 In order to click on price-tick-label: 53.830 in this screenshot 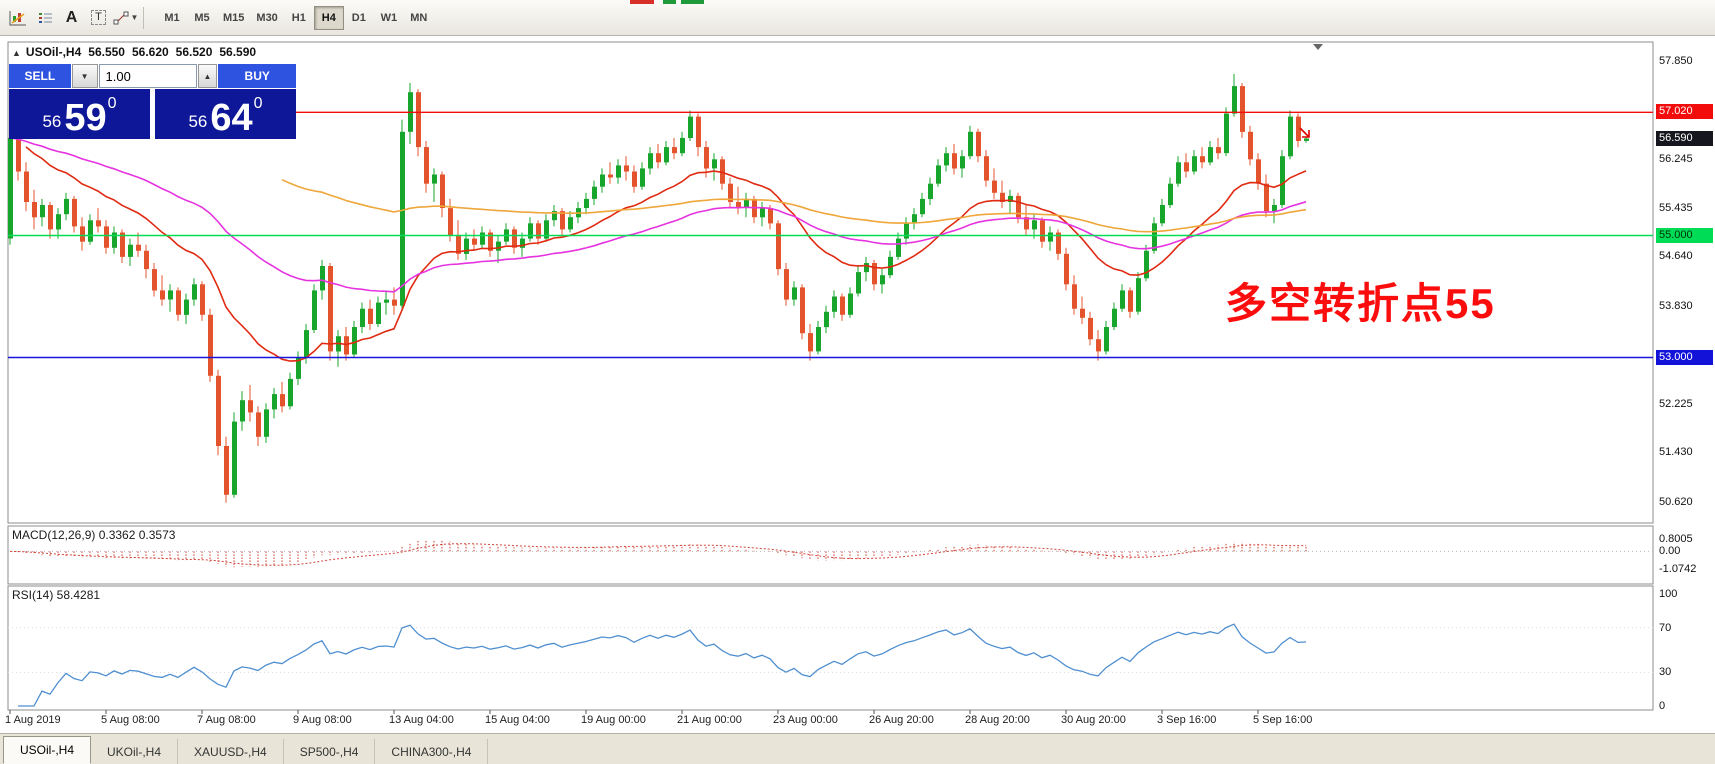, I will do `click(1676, 306)`.